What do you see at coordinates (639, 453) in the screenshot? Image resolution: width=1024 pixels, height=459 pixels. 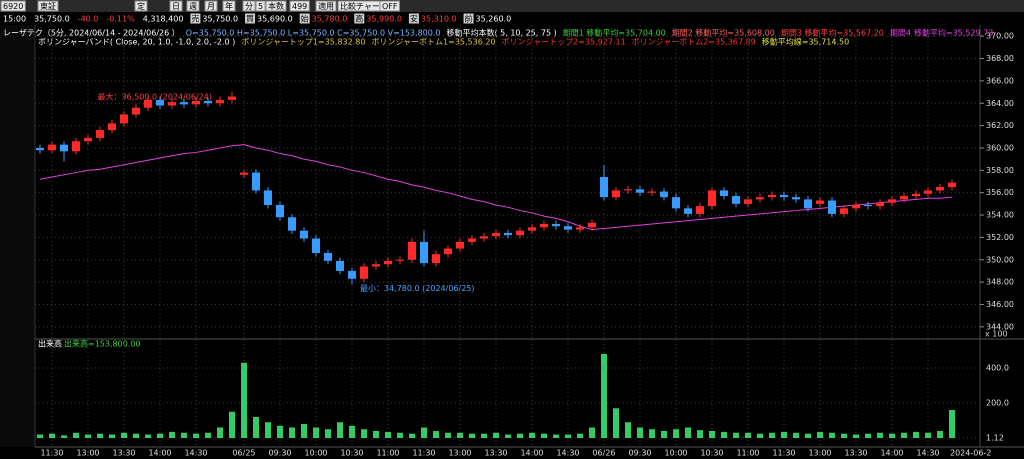 I see `x-tick-label: 09:30` at bounding box center [639, 453].